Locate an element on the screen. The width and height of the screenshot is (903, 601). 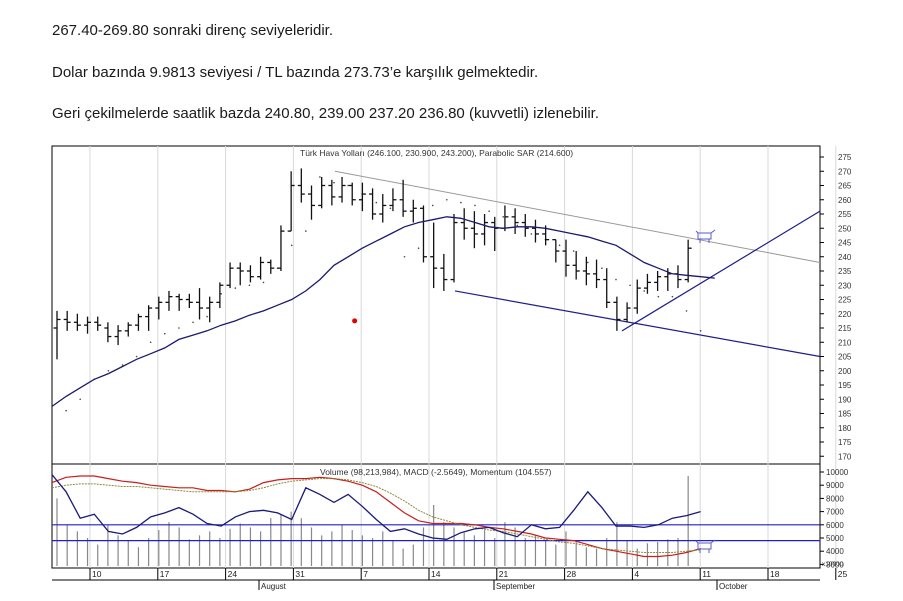
month-label: September is located at coordinates (515, 586).